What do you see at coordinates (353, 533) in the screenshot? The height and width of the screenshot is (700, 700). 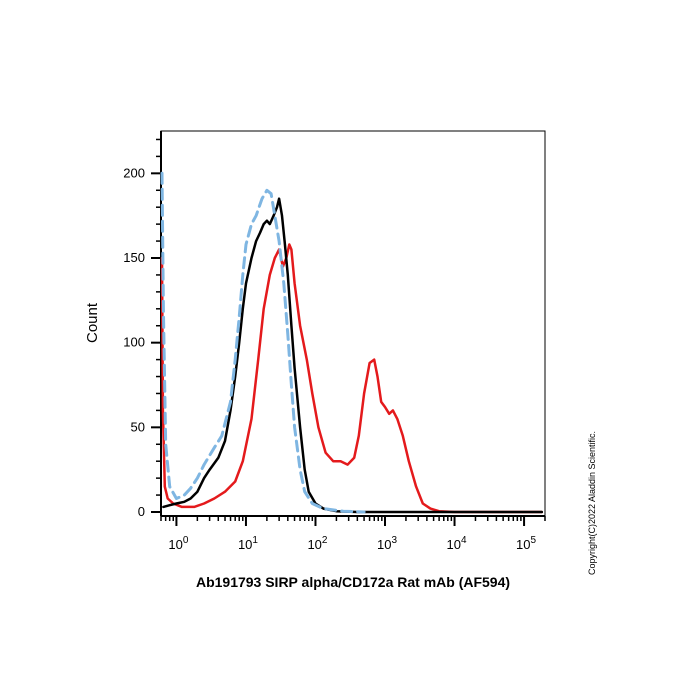 I see `x-axis: 10⁰ 10¹ 10² 10³ 10⁴ 10⁵` at bounding box center [353, 533].